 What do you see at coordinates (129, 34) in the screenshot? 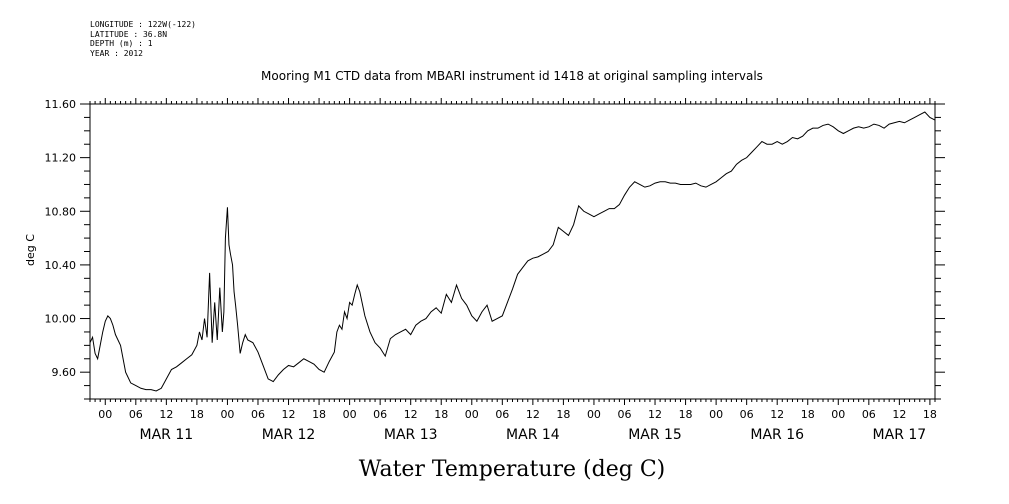
I see `latitude-text: LATITUDE : 36.8N` at bounding box center [129, 34].